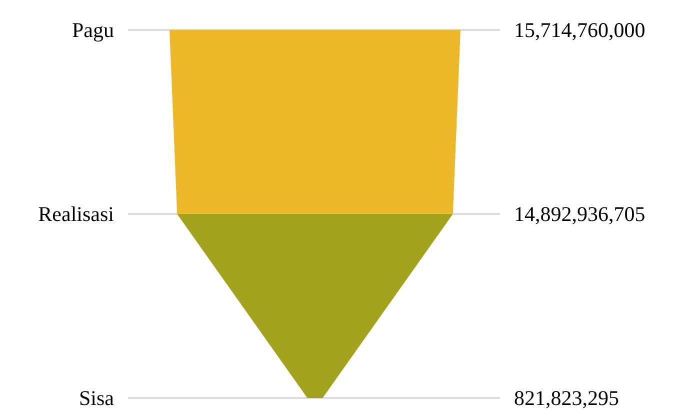  I want to click on data-label: 14,892,936,705, so click(580, 214).